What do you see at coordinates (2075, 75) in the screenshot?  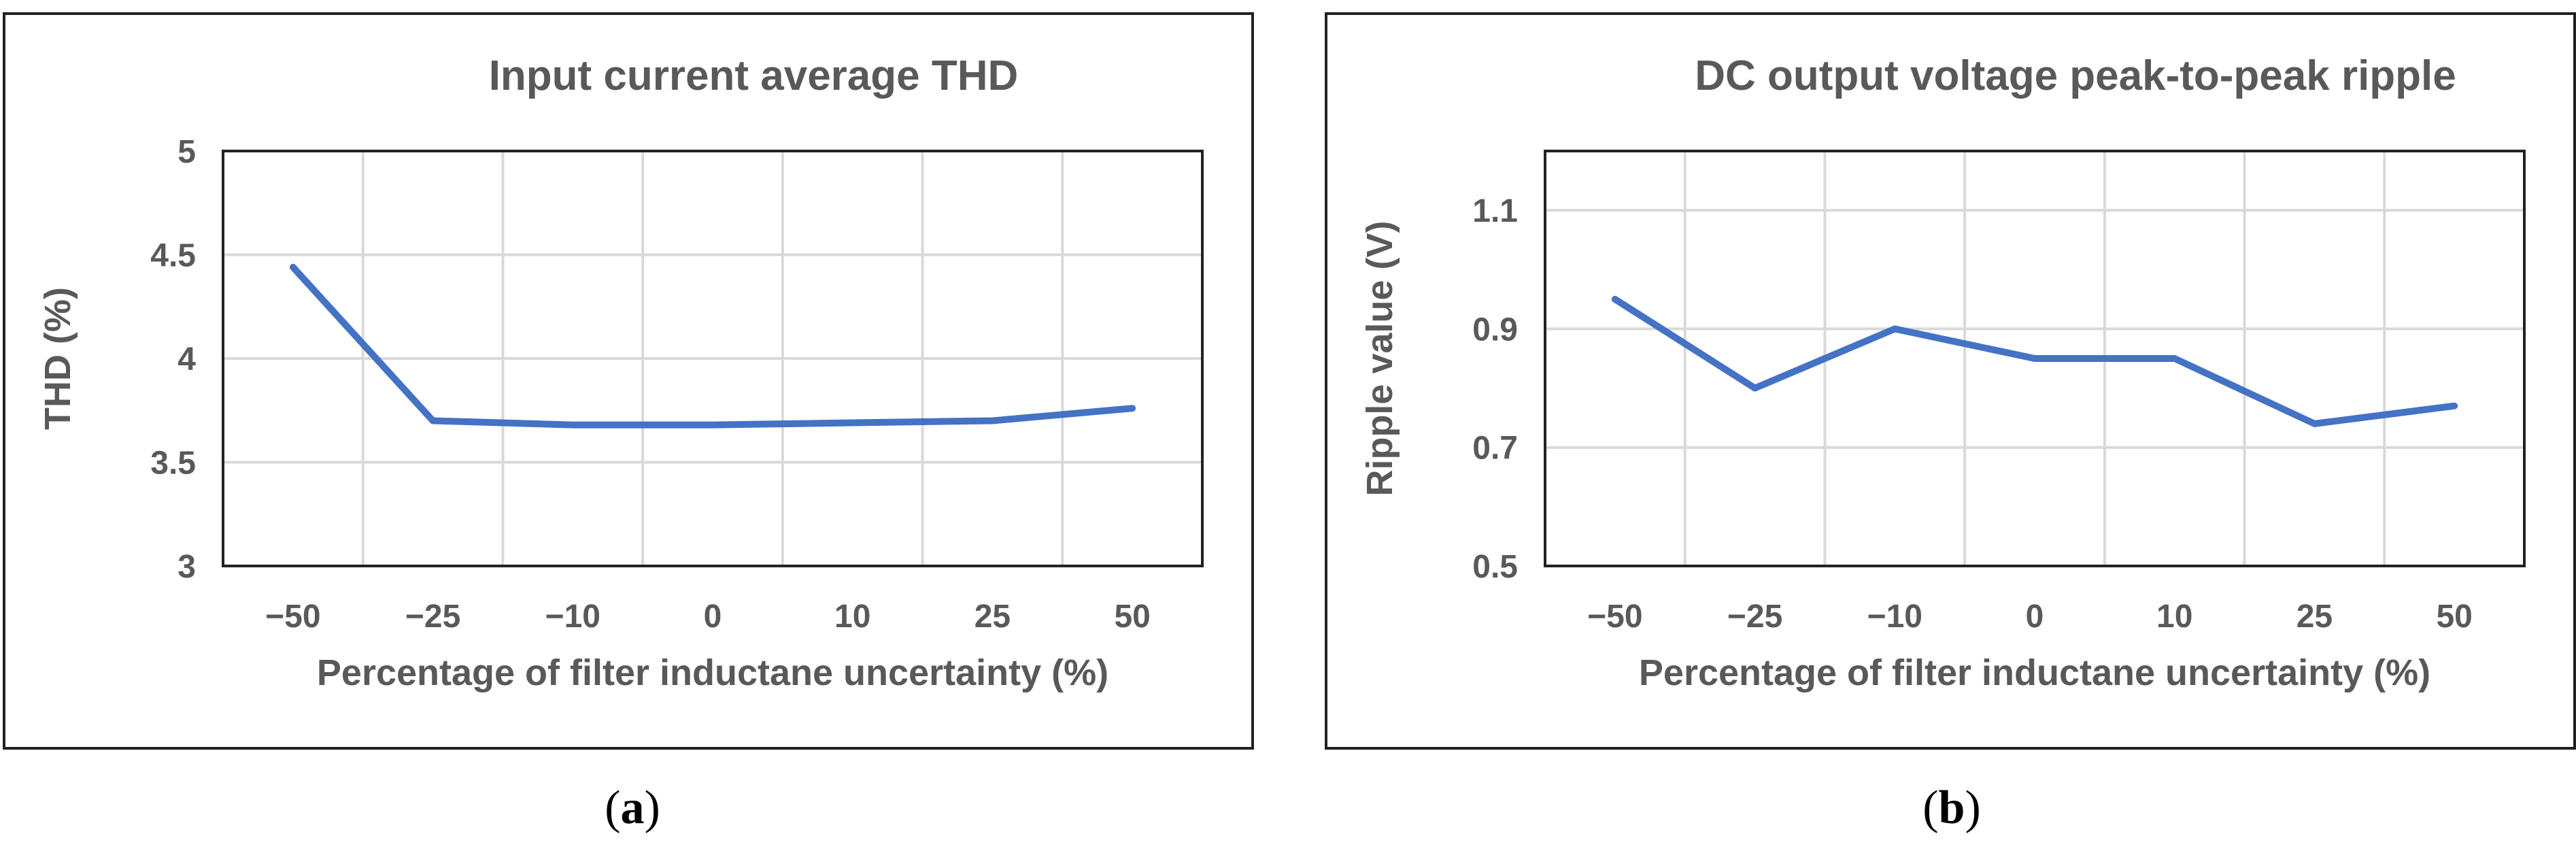 I see `chart-title: DC output voltage peak-to-peak ripple` at bounding box center [2075, 75].